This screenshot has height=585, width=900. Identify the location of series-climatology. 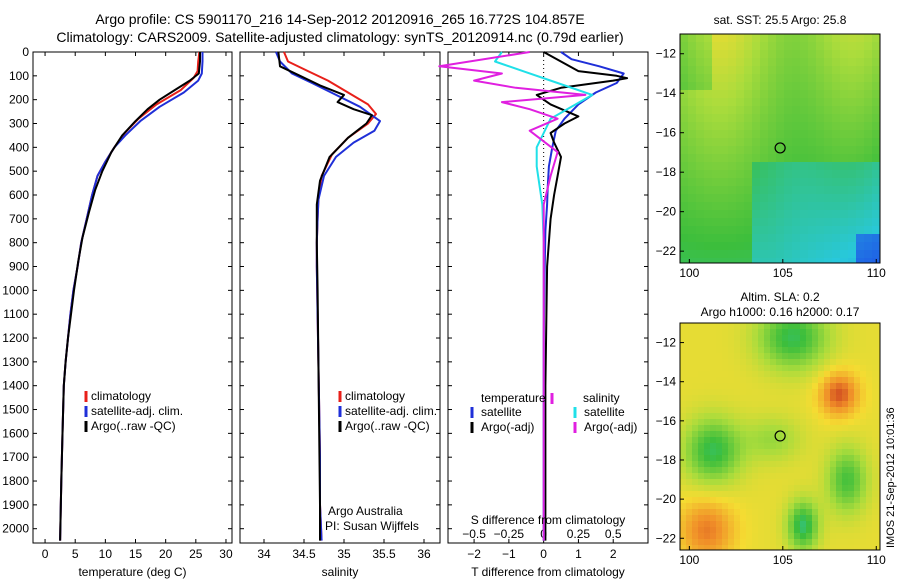
(130, 296).